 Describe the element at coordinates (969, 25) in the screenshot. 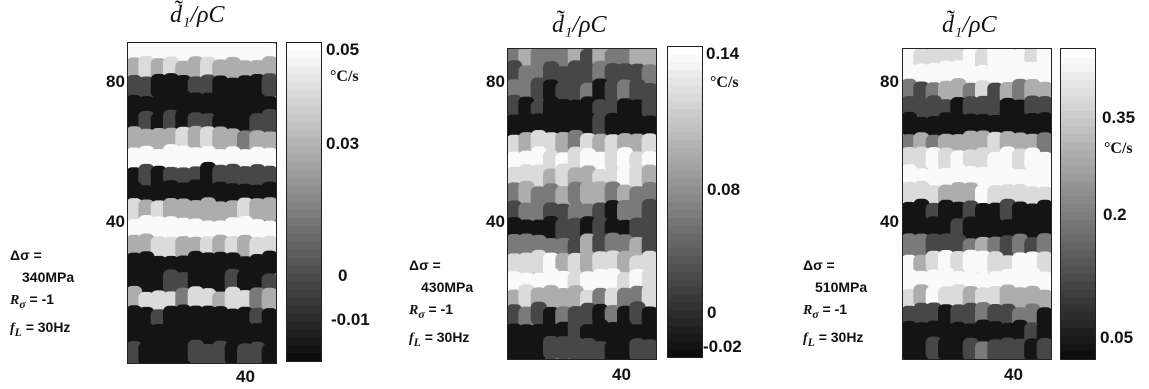

I see `panel-title: d̃₁/ρC` at that location.